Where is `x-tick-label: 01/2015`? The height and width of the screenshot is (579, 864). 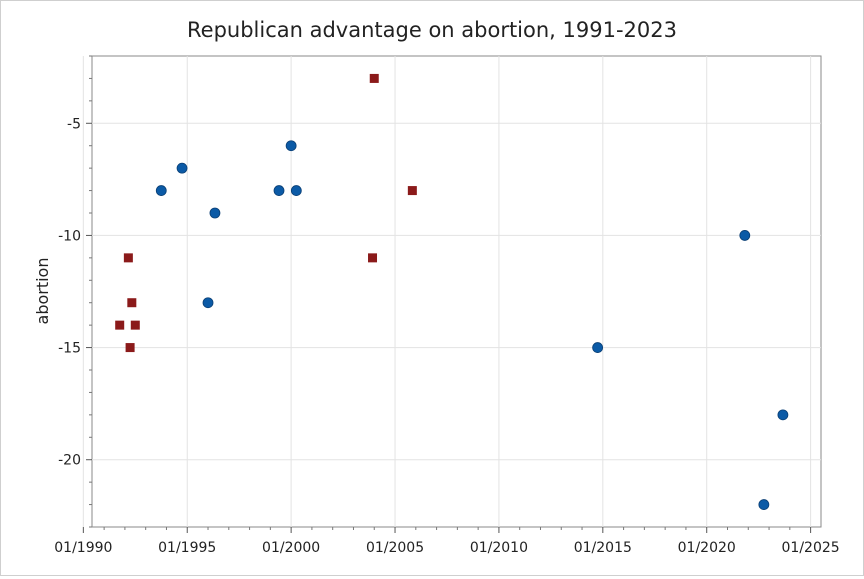
x-tick-label: 01/2015 is located at coordinates (603, 548).